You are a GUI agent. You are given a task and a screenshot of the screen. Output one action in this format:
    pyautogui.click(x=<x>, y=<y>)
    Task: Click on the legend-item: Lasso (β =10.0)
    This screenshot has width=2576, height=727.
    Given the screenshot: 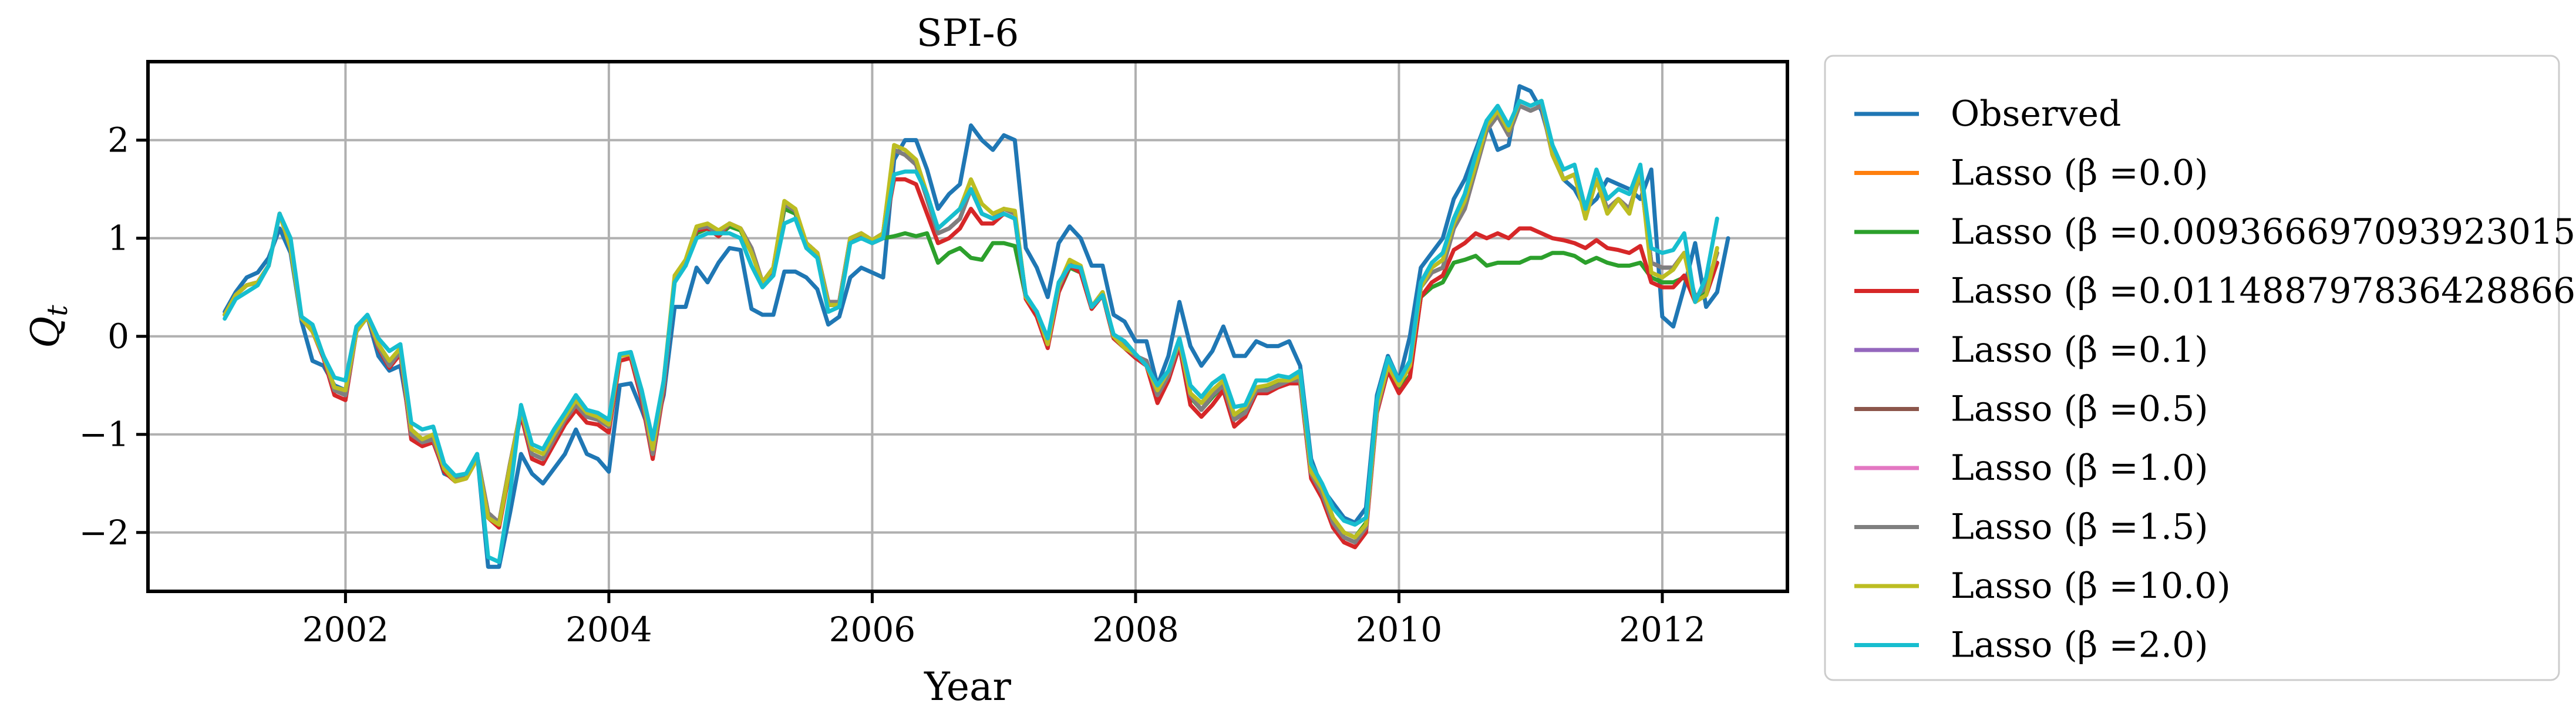 What is the action you would take?
    pyautogui.click(x=2042, y=586)
    